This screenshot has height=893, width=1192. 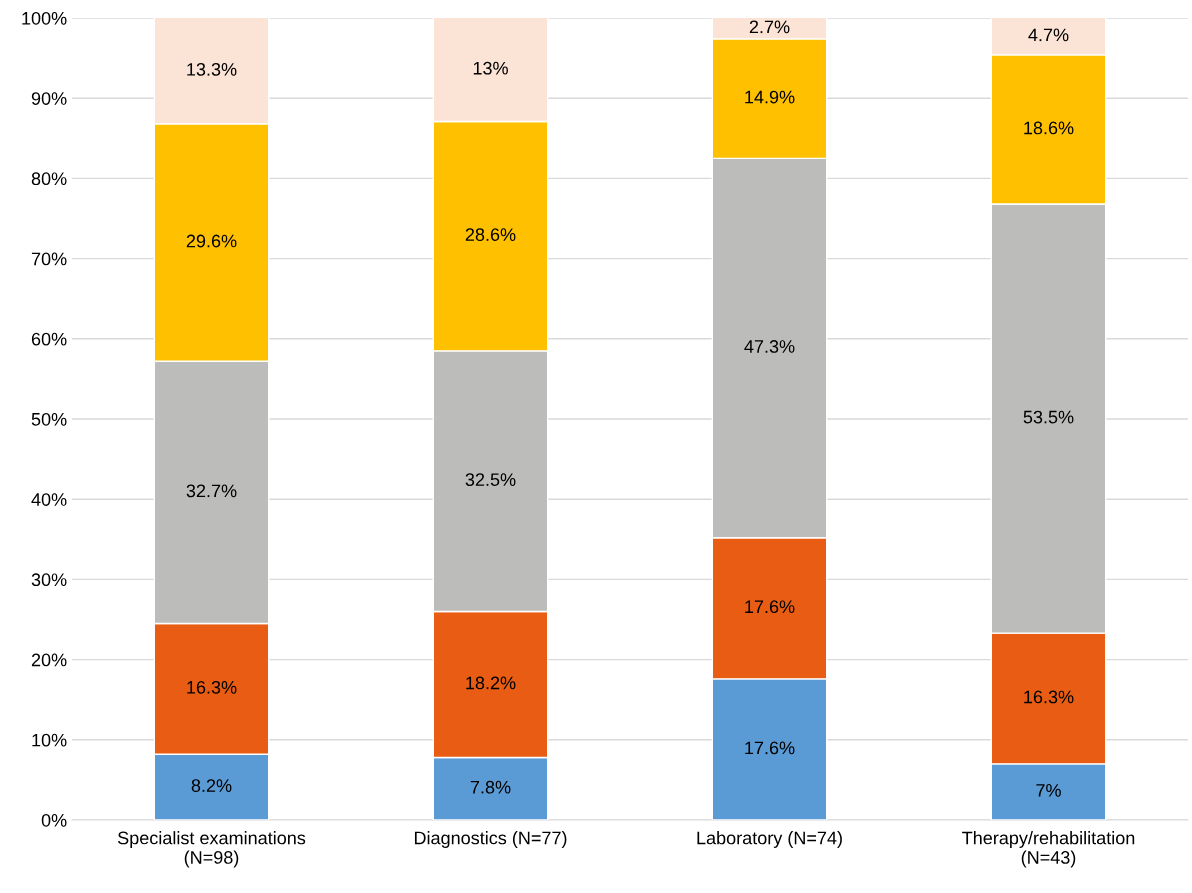 What do you see at coordinates (1049, 128) in the screenshot?
I see `data-label: 18.6%` at bounding box center [1049, 128].